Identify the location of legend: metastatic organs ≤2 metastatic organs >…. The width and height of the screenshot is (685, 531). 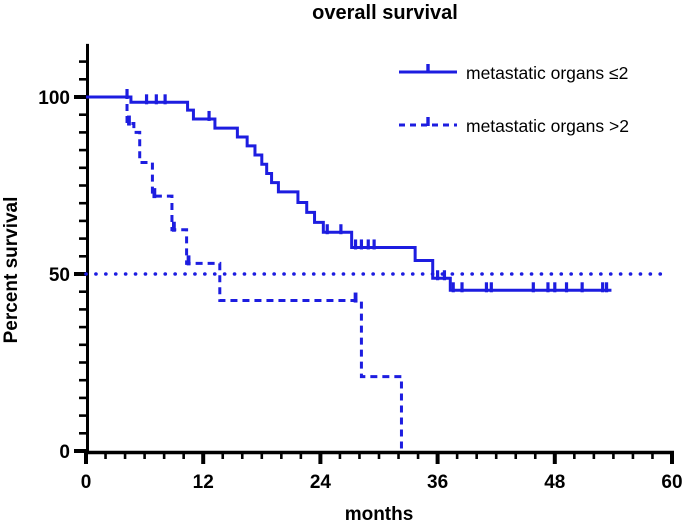
(514, 99).